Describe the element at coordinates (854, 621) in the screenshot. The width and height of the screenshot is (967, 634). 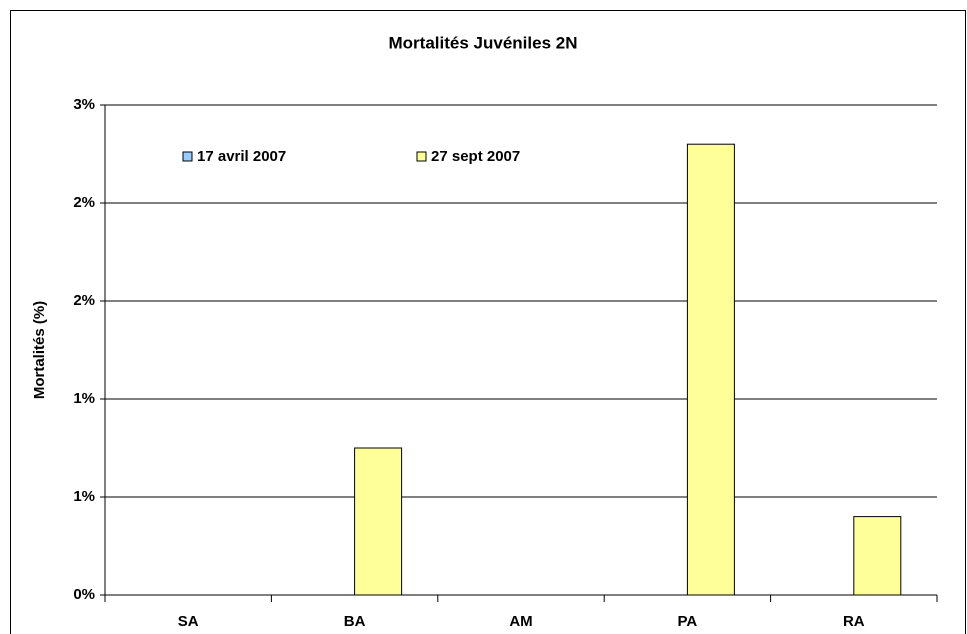
I see `x-tick-label: RA` at that location.